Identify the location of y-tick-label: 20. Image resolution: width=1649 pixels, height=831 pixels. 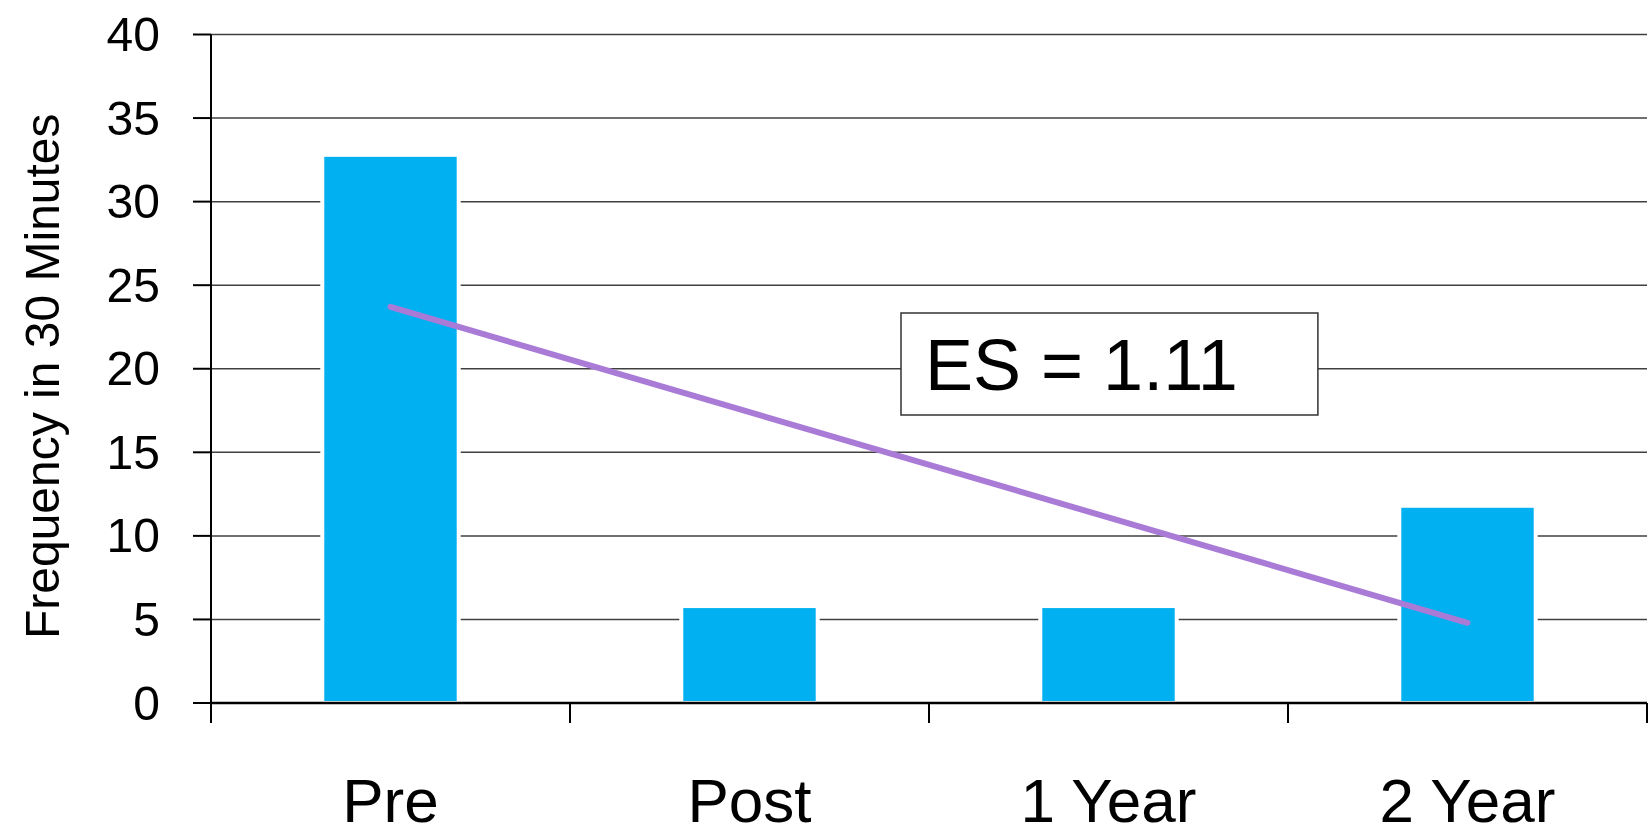
(133, 369).